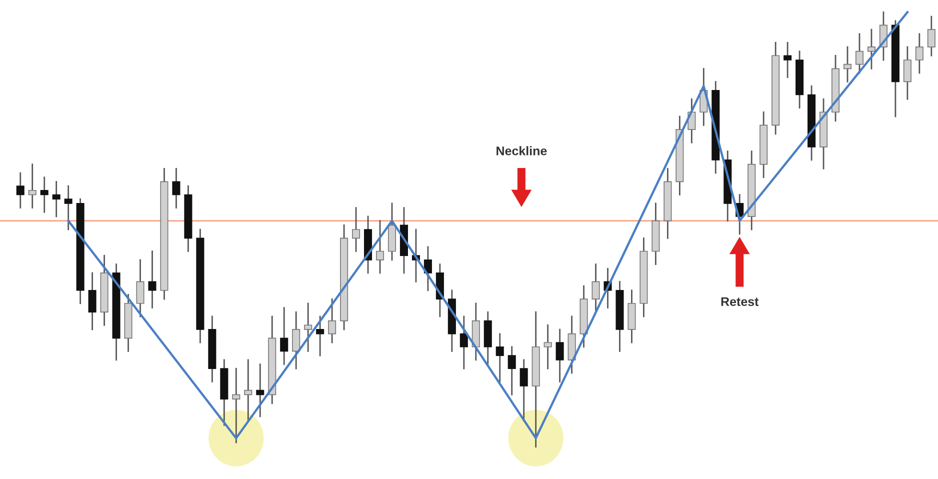  What do you see at coordinates (521, 151) in the screenshot?
I see `annotation: Neckline` at bounding box center [521, 151].